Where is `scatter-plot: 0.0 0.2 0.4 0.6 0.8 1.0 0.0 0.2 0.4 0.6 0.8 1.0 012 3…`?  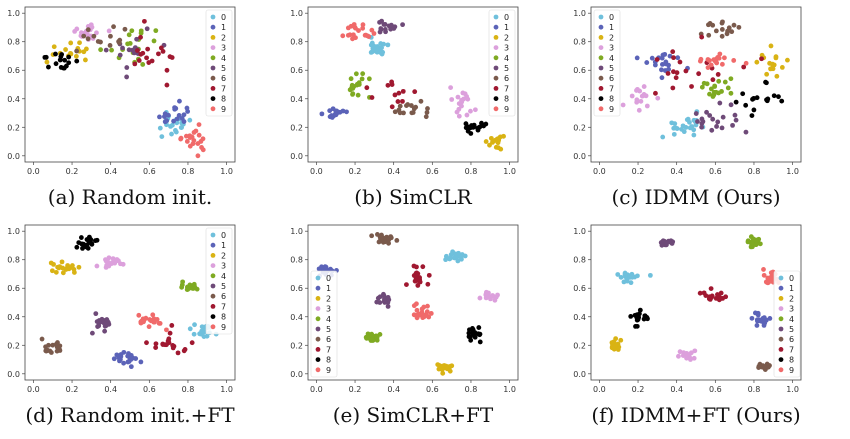 scatter-plot: 0.0 0.2 0.4 0.6 0.8 1.0 0.0 0.2 0.4 0.6 0.8 1.0 012 3… is located at coordinates (404, 309).